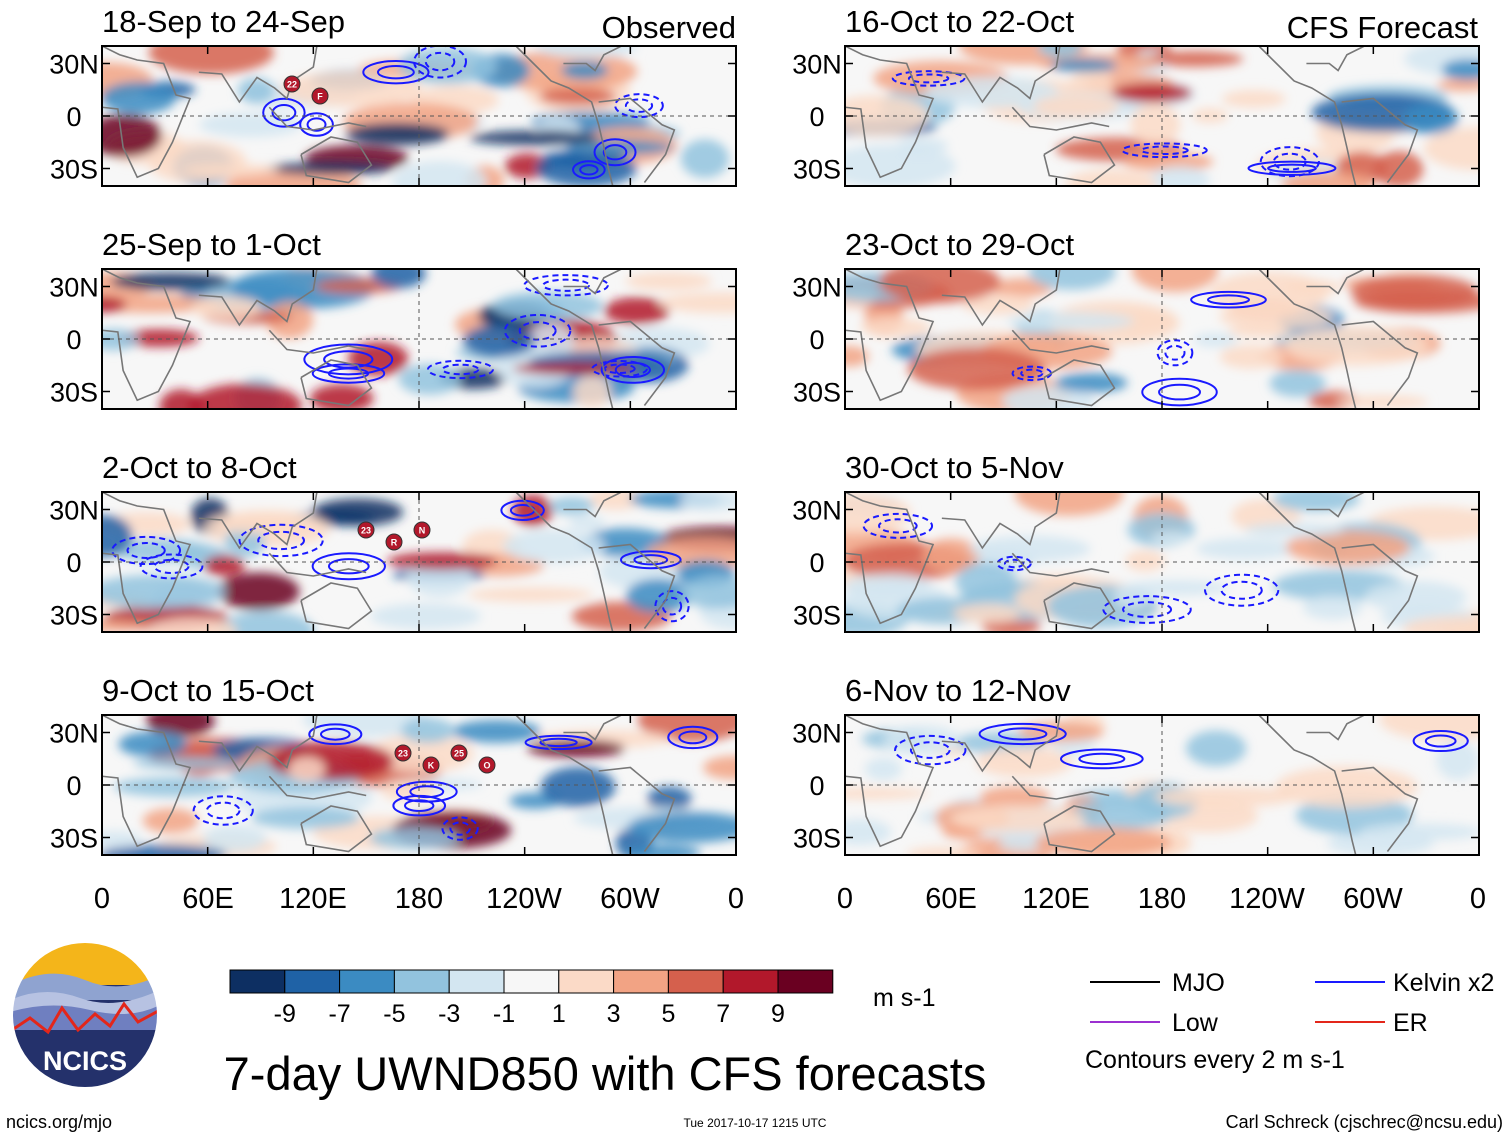 This screenshot has width=1510, height=1137. What do you see at coordinates (614, 1014) in the screenshot?
I see `colorbar-tick-label: 3` at bounding box center [614, 1014].